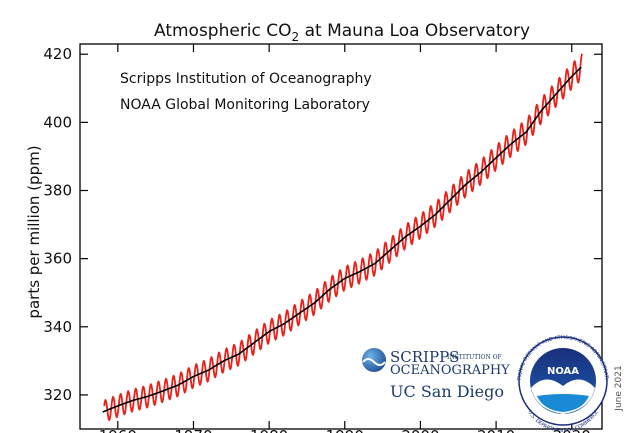  What do you see at coordinates (619, 388) in the screenshot?
I see `date-note: June 2021` at bounding box center [619, 388].